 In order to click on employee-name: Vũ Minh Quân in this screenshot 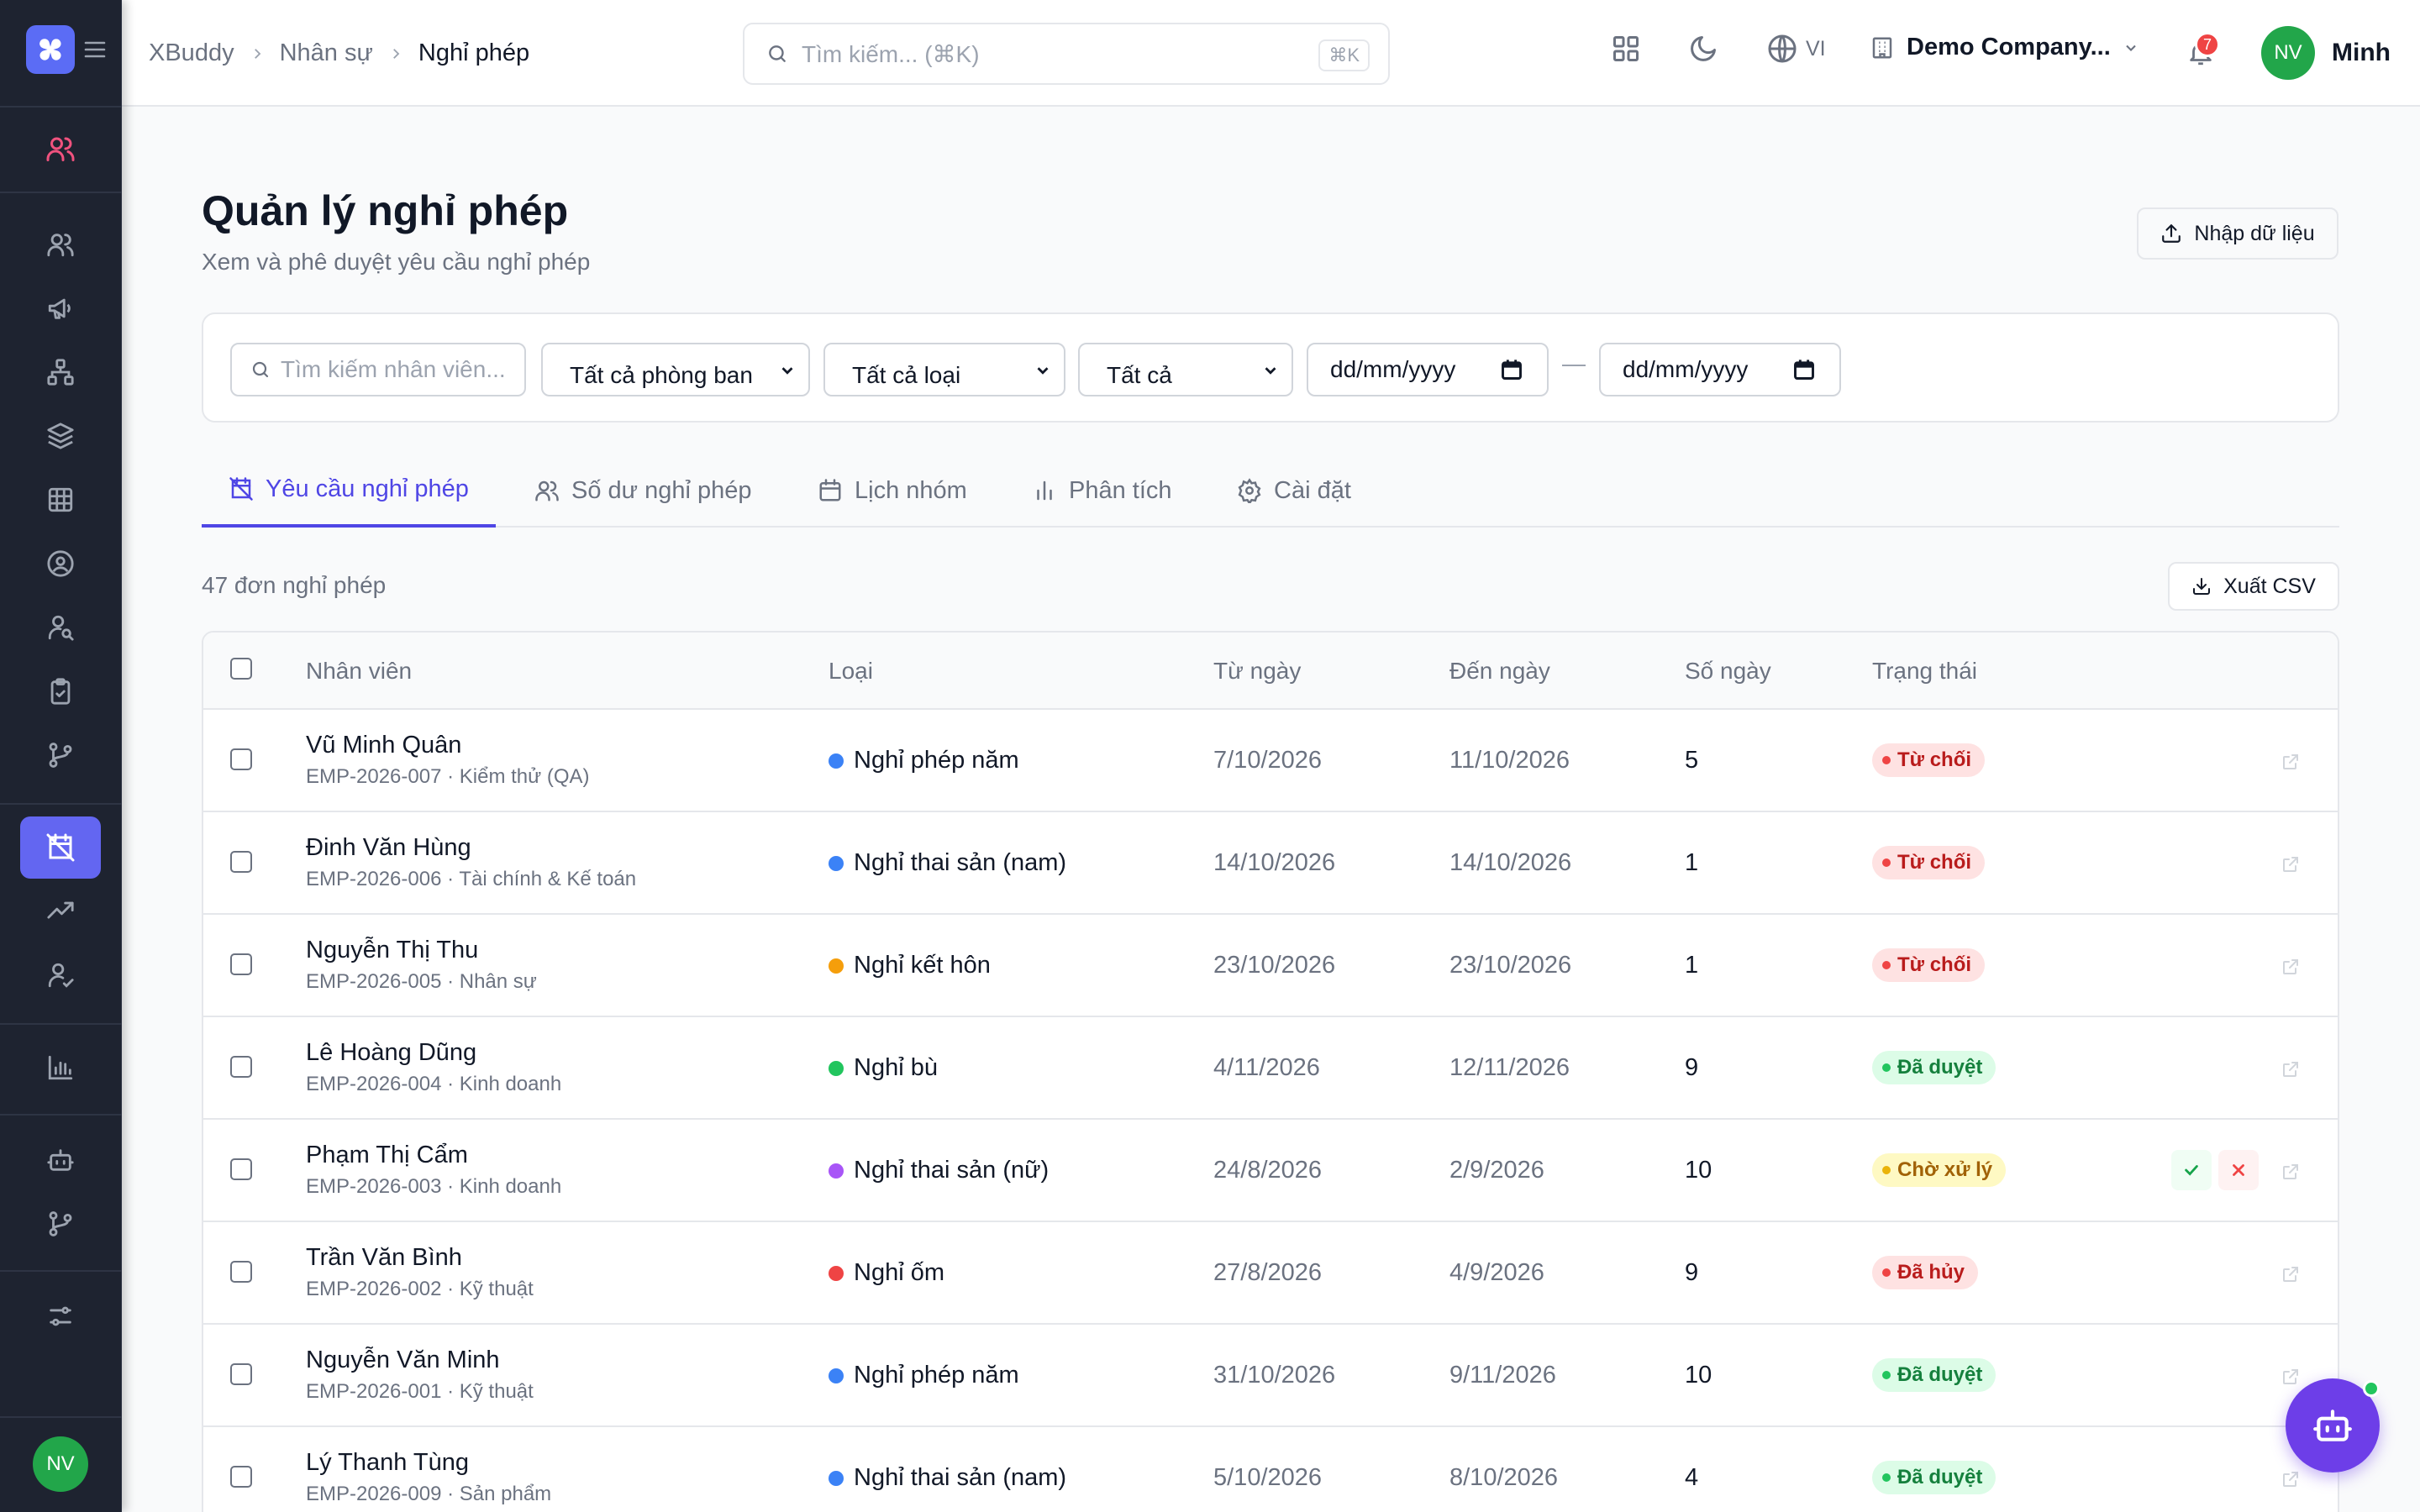, I will do `click(384, 745)`.